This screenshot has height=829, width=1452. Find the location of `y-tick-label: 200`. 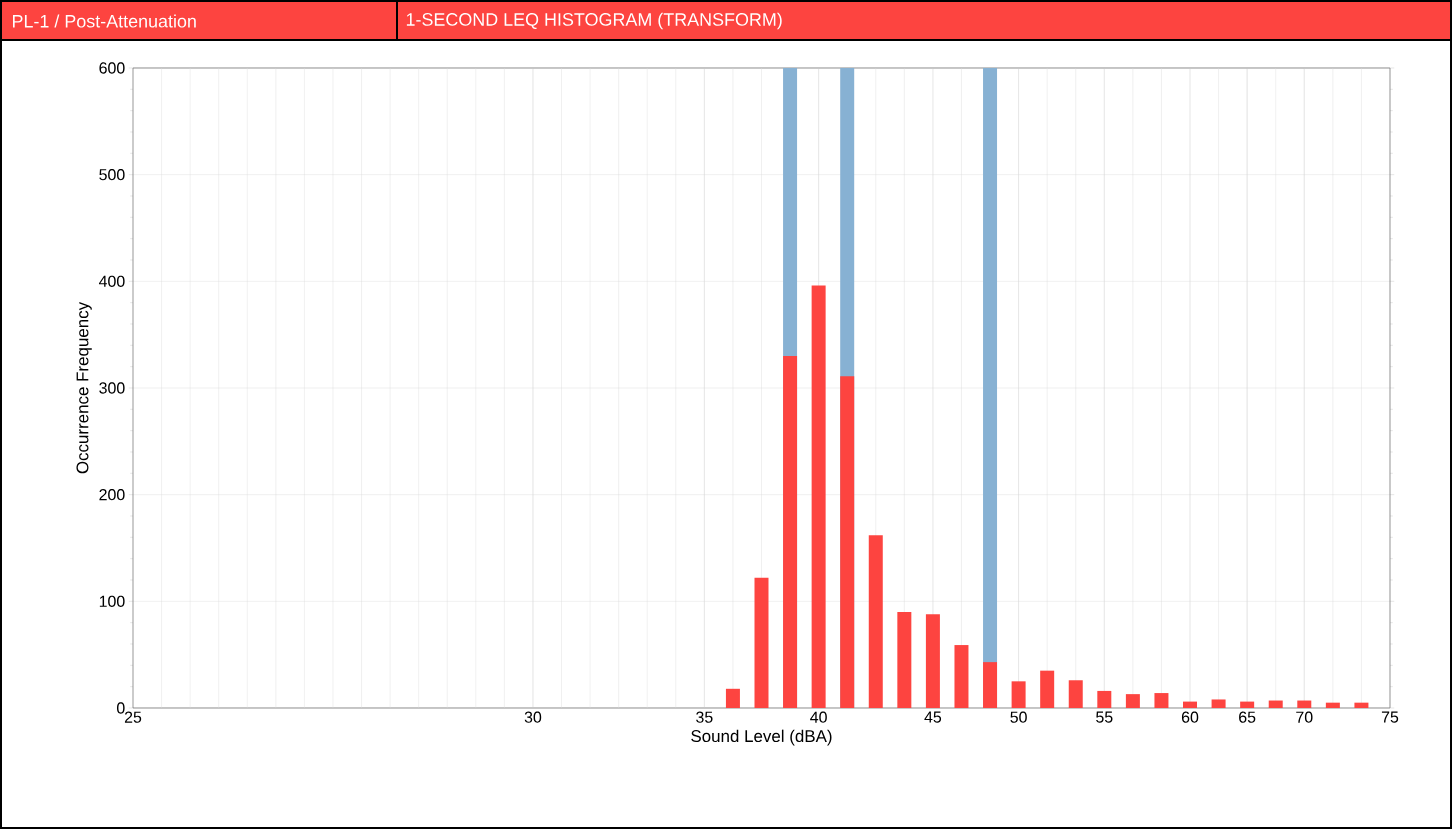

y-tick-label: 200 is located at coordinates (112, 495).